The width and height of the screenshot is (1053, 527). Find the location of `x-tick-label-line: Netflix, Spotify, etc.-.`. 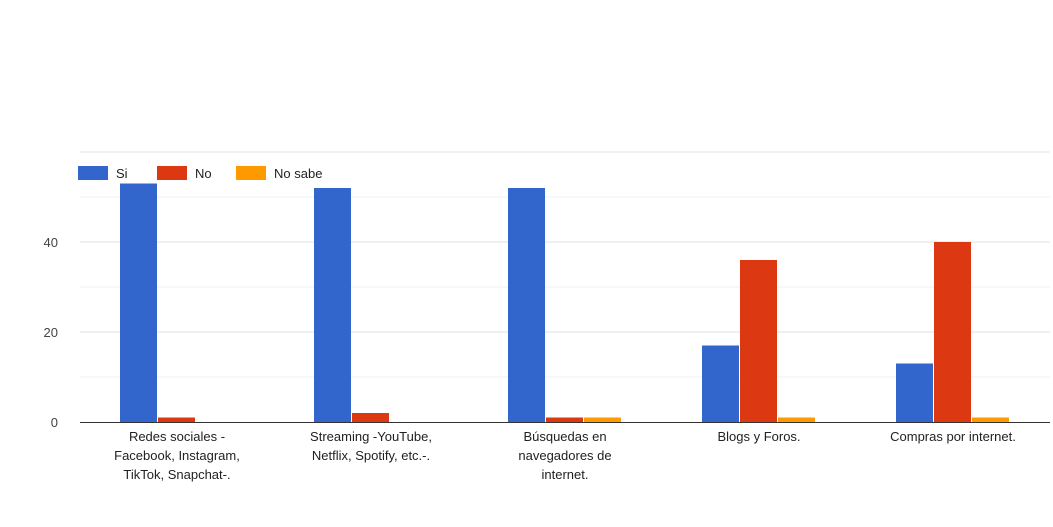

x-tick-label-line: Netflix, Spotify, etc.-. is located at coordinates (371, 455).